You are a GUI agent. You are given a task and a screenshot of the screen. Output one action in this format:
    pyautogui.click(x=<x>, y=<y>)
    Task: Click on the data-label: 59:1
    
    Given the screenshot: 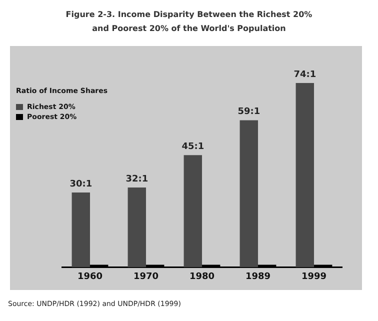 What is the action you would take?
    pyautogui.click(x=249, y=112)
    